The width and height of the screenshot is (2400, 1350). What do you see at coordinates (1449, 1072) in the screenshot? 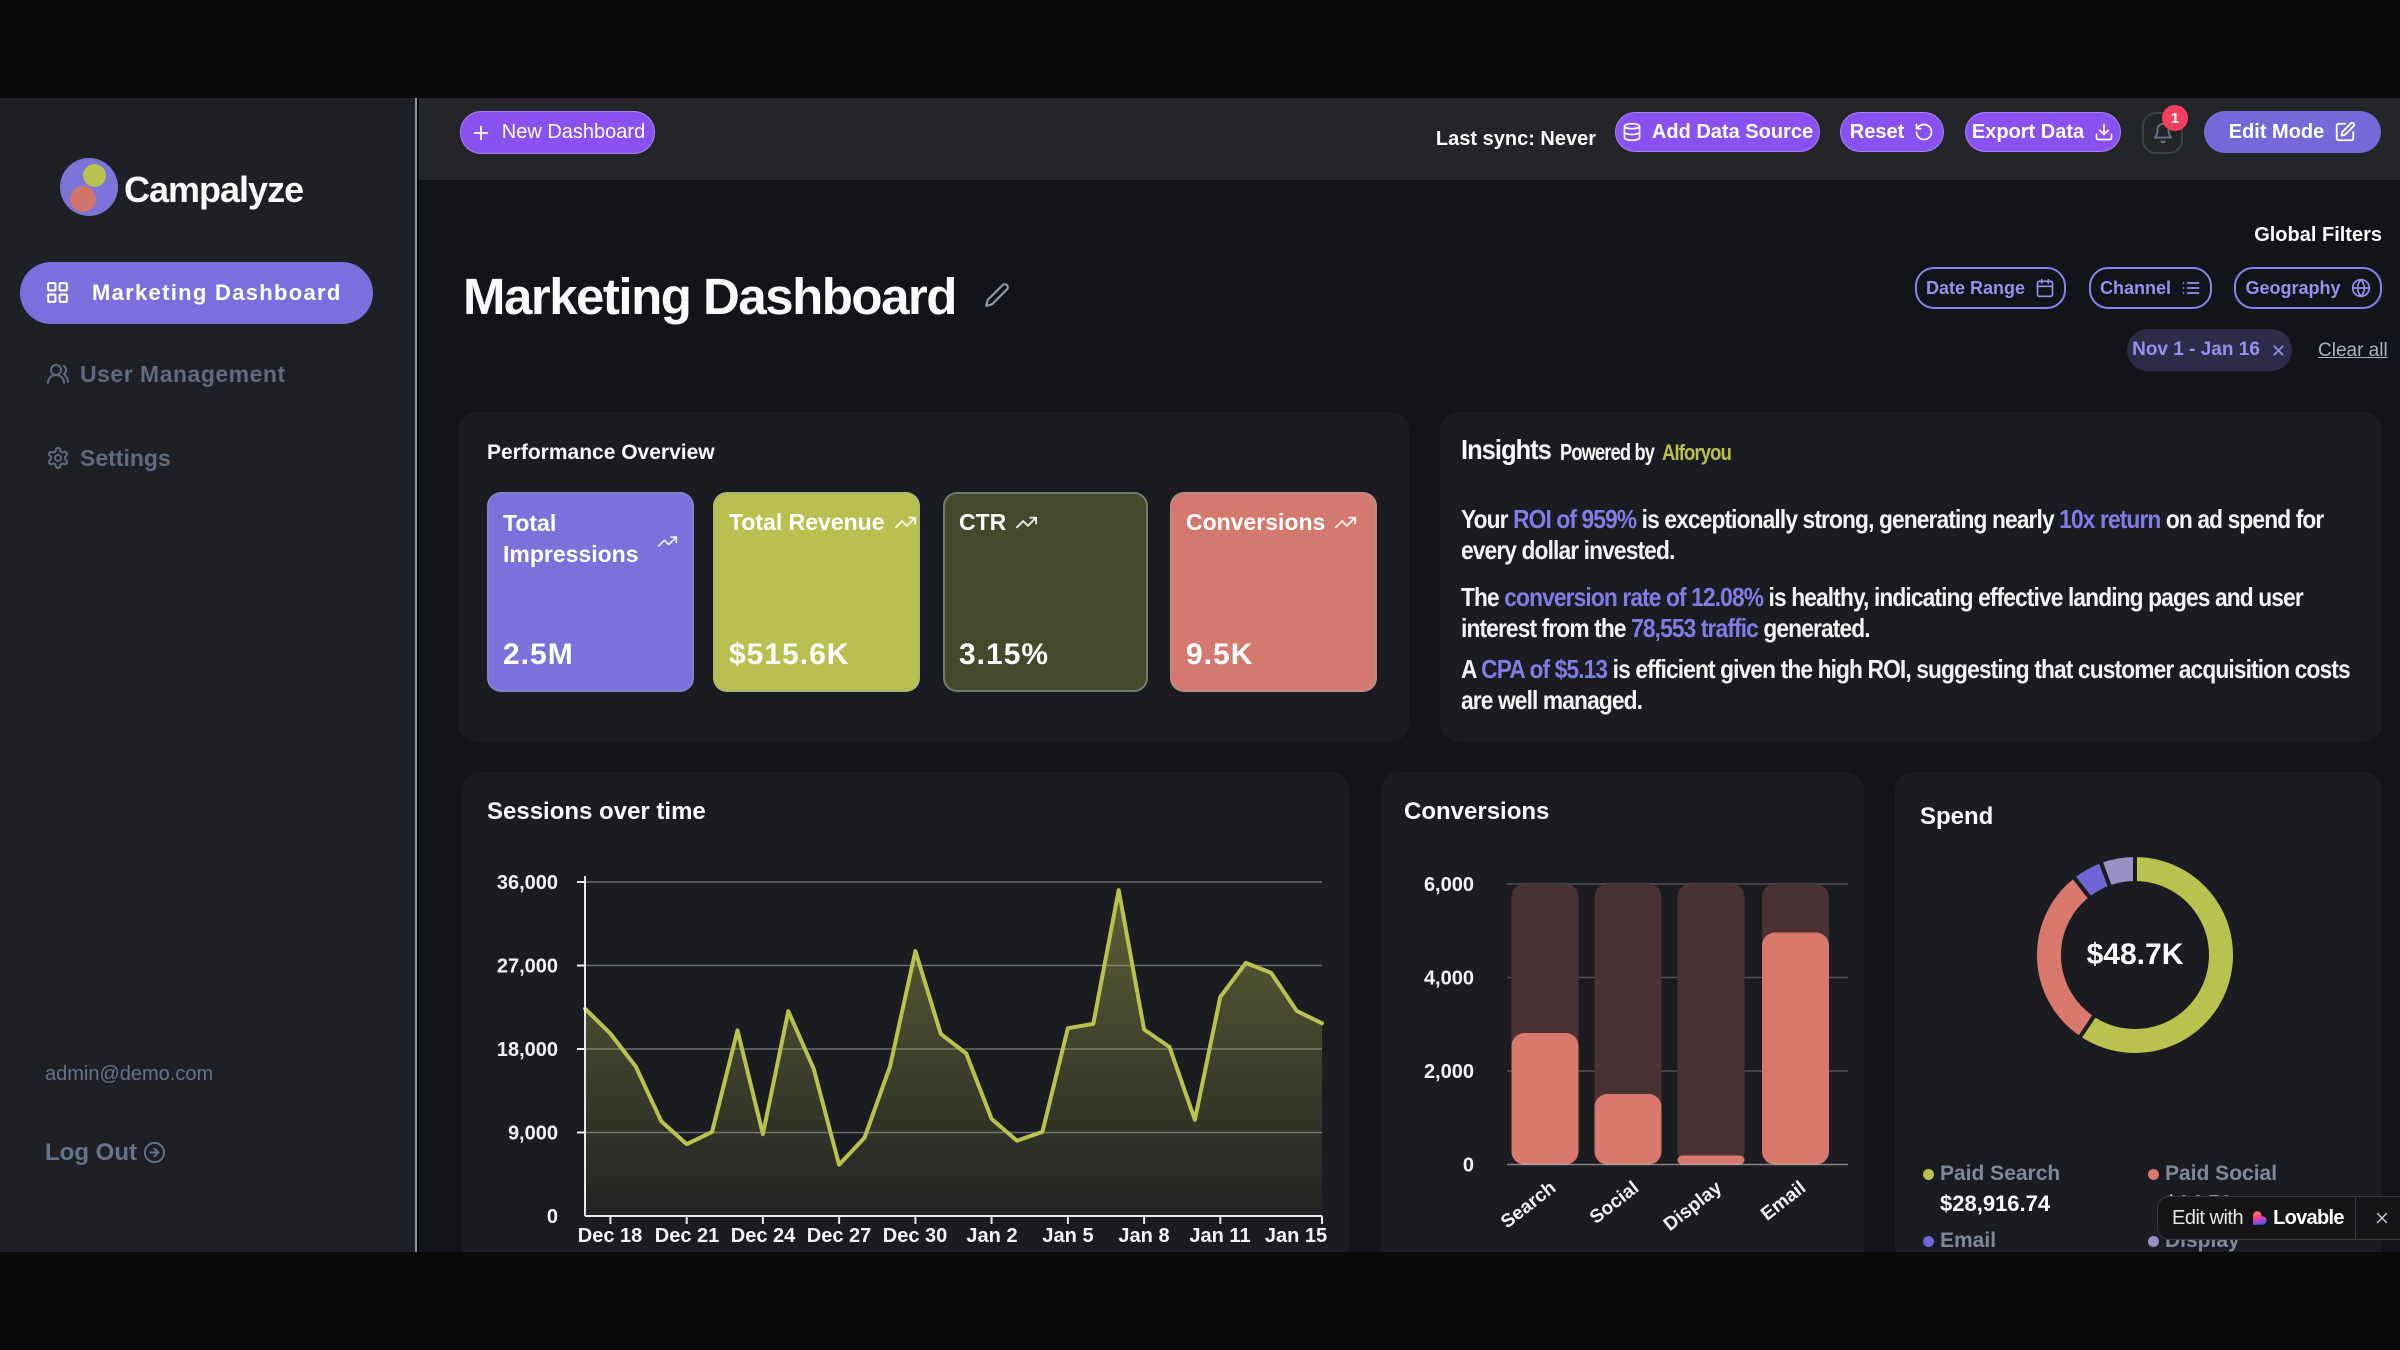
I see `svg-text: 2,000` at bounding box center [1449, 1072].